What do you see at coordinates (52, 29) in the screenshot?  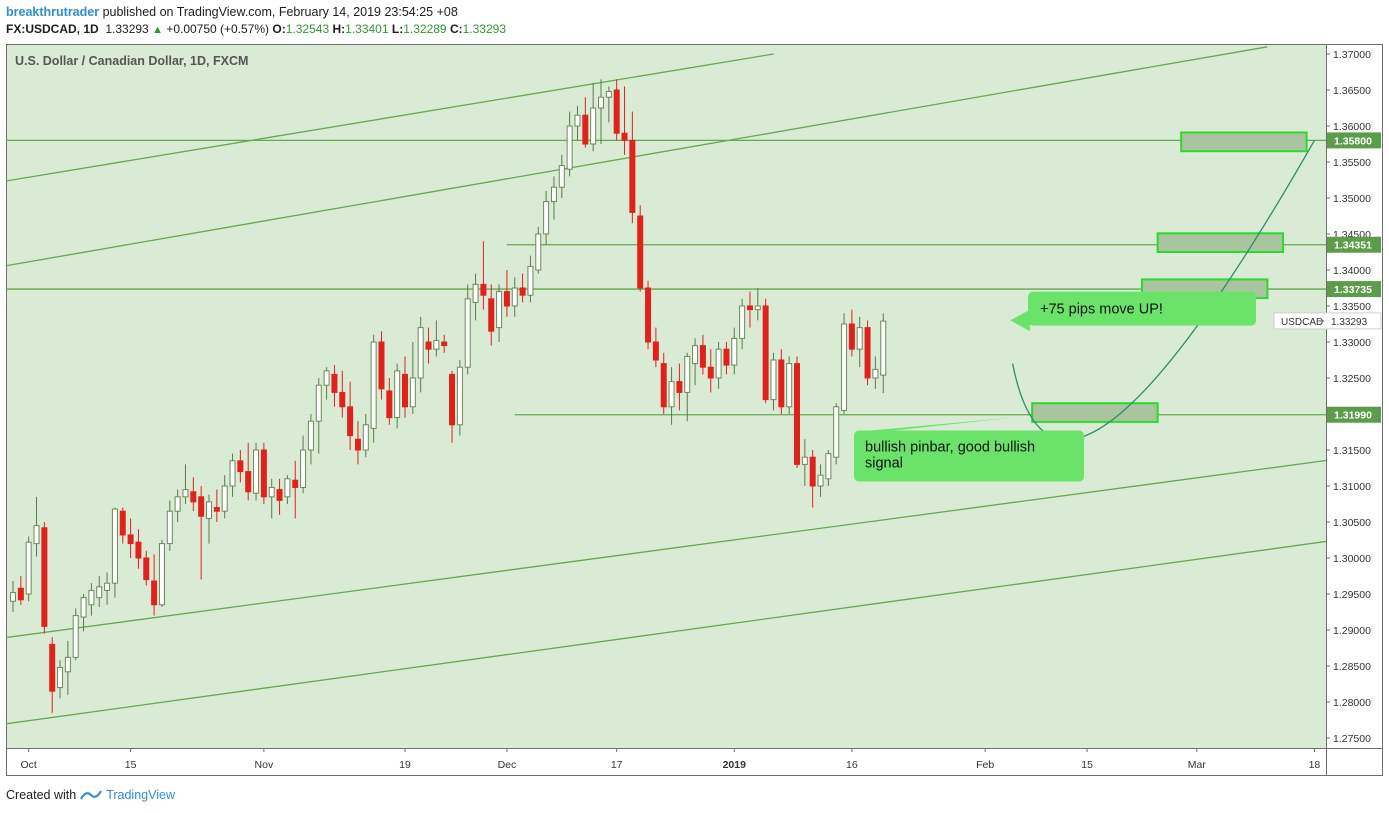 I see `symbol-label: FX:USDCAD, 1D` at bounding box center [52, 29].